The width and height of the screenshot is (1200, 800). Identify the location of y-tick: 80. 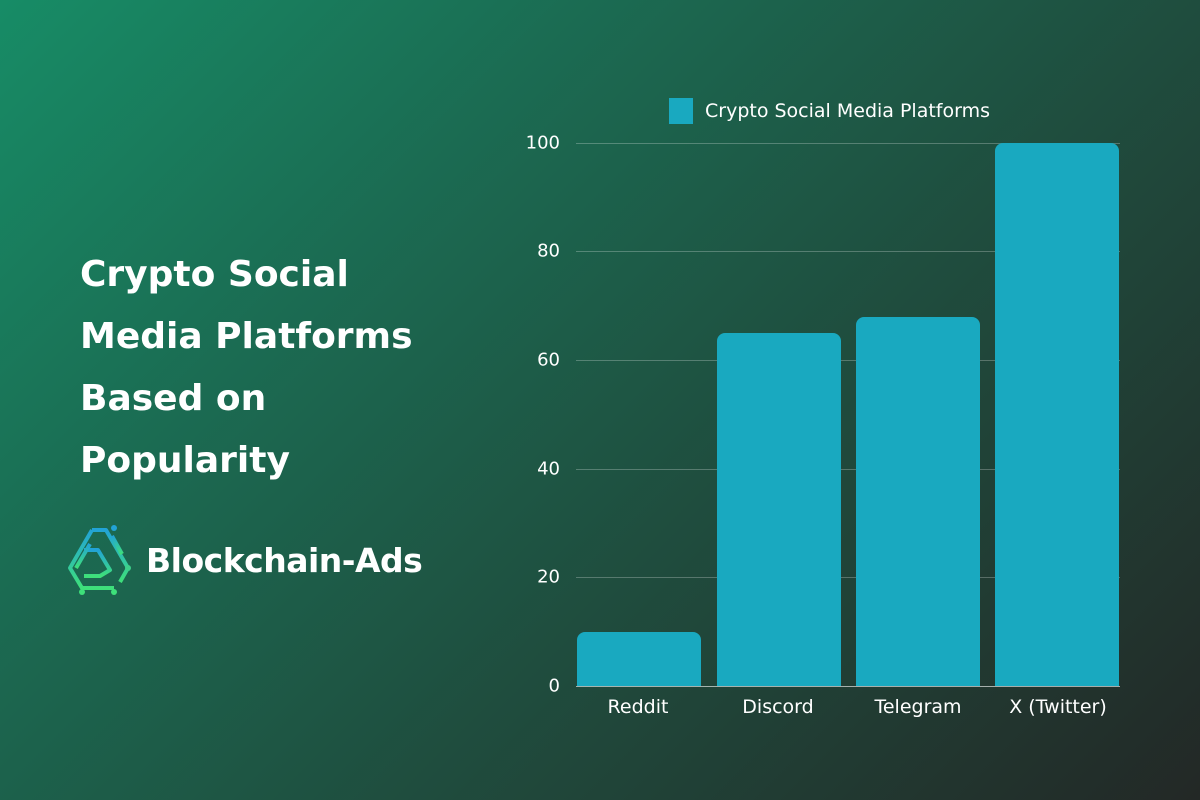
(548, 251).